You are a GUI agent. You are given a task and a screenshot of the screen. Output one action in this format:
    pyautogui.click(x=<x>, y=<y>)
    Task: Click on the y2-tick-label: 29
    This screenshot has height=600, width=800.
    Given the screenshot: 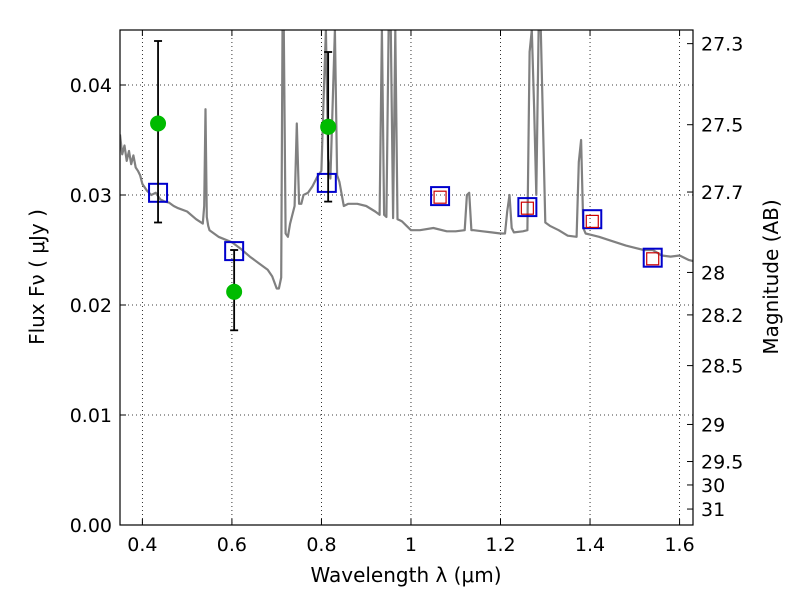 What is the action you would take?
    pyautogui.click(x=713, y=425)
    